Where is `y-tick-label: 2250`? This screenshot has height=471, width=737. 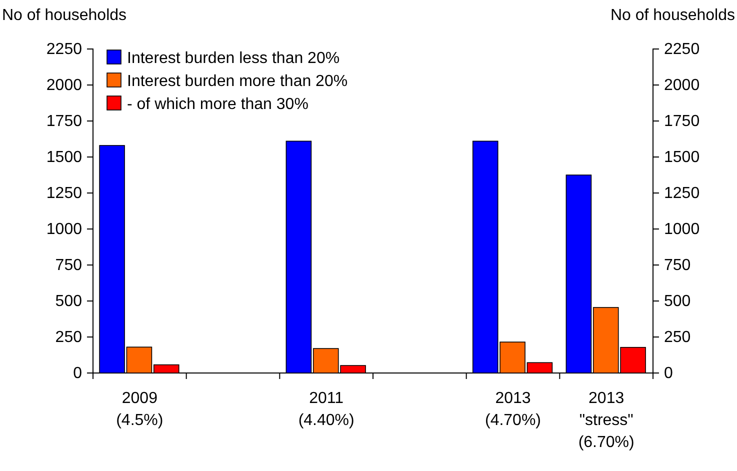 y-tick-label: 2250 is located at coordinates (64, 49).